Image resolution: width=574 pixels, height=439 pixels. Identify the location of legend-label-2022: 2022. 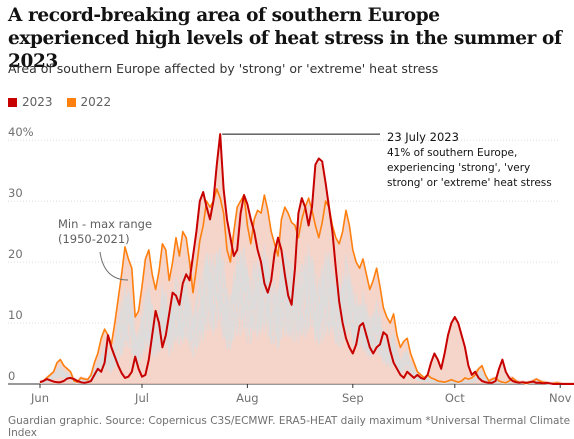
(96, 102).